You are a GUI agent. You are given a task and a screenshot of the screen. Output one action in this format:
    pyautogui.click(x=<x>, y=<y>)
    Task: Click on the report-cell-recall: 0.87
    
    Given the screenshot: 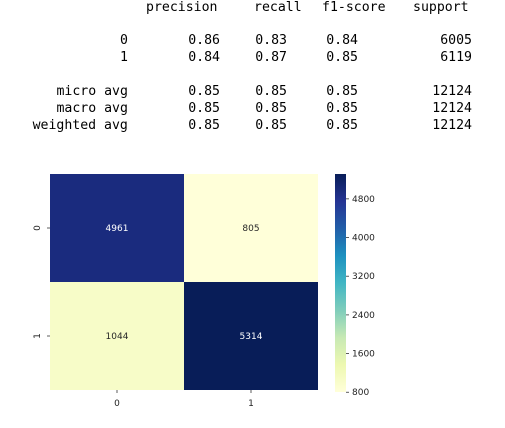 What is the action you would take?
    pyautogui.click(x=271, y=57)
    